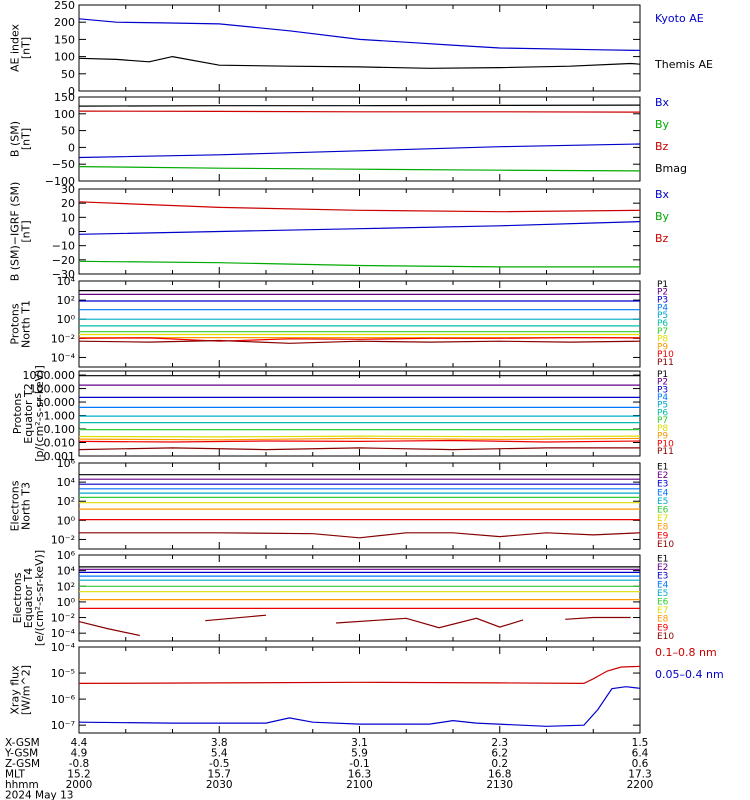  I want to click on axis-row-label: X-GSM, so click(22, 743).